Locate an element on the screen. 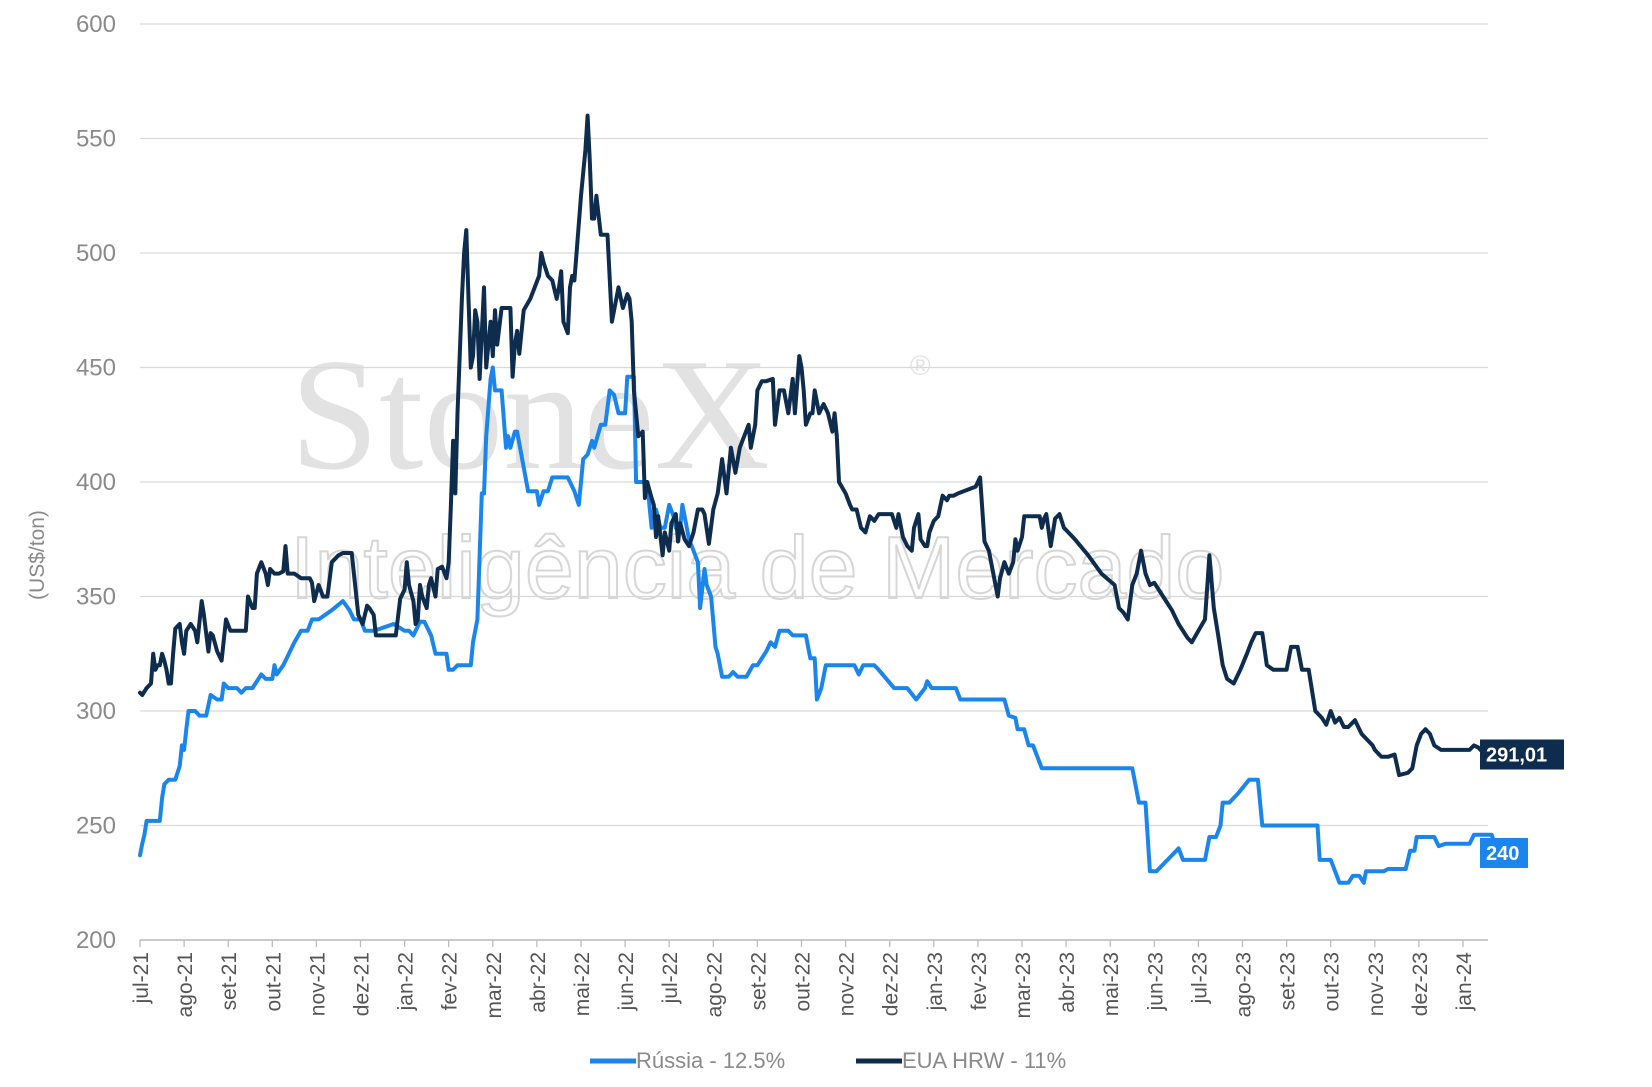 Image resolution: width=1652 pixels, height=1087 pixels. x-tick-label-0: jul-21 is located at coordinates (141, 978).